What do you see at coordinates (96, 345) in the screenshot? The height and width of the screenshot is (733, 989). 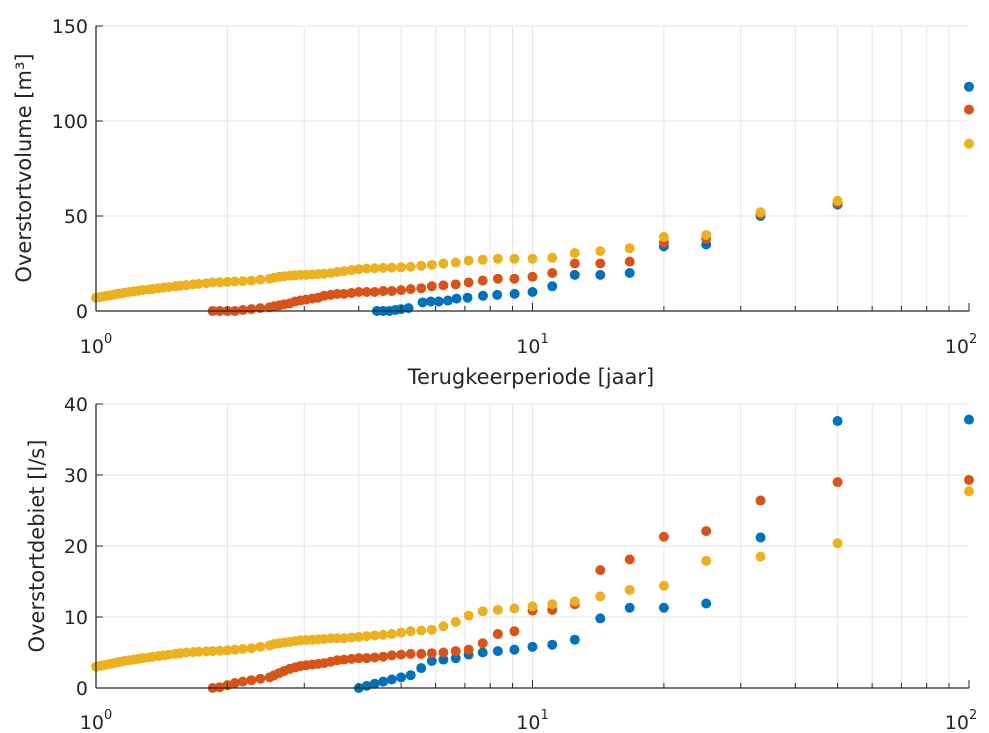 I see `x-tick-label: 10⁰` at bounding box center [96, 345].